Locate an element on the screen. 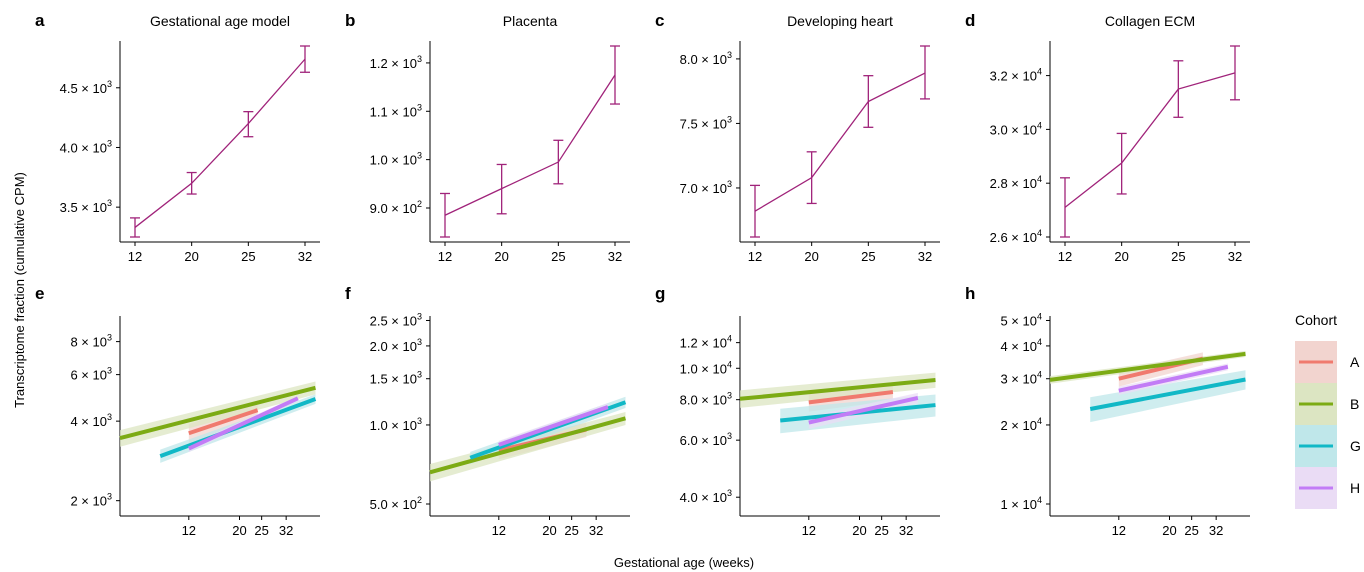 The image size is (1364, 572). y-tick-label: 1.2 × 10⁴ is located at coordinates (706, 342).